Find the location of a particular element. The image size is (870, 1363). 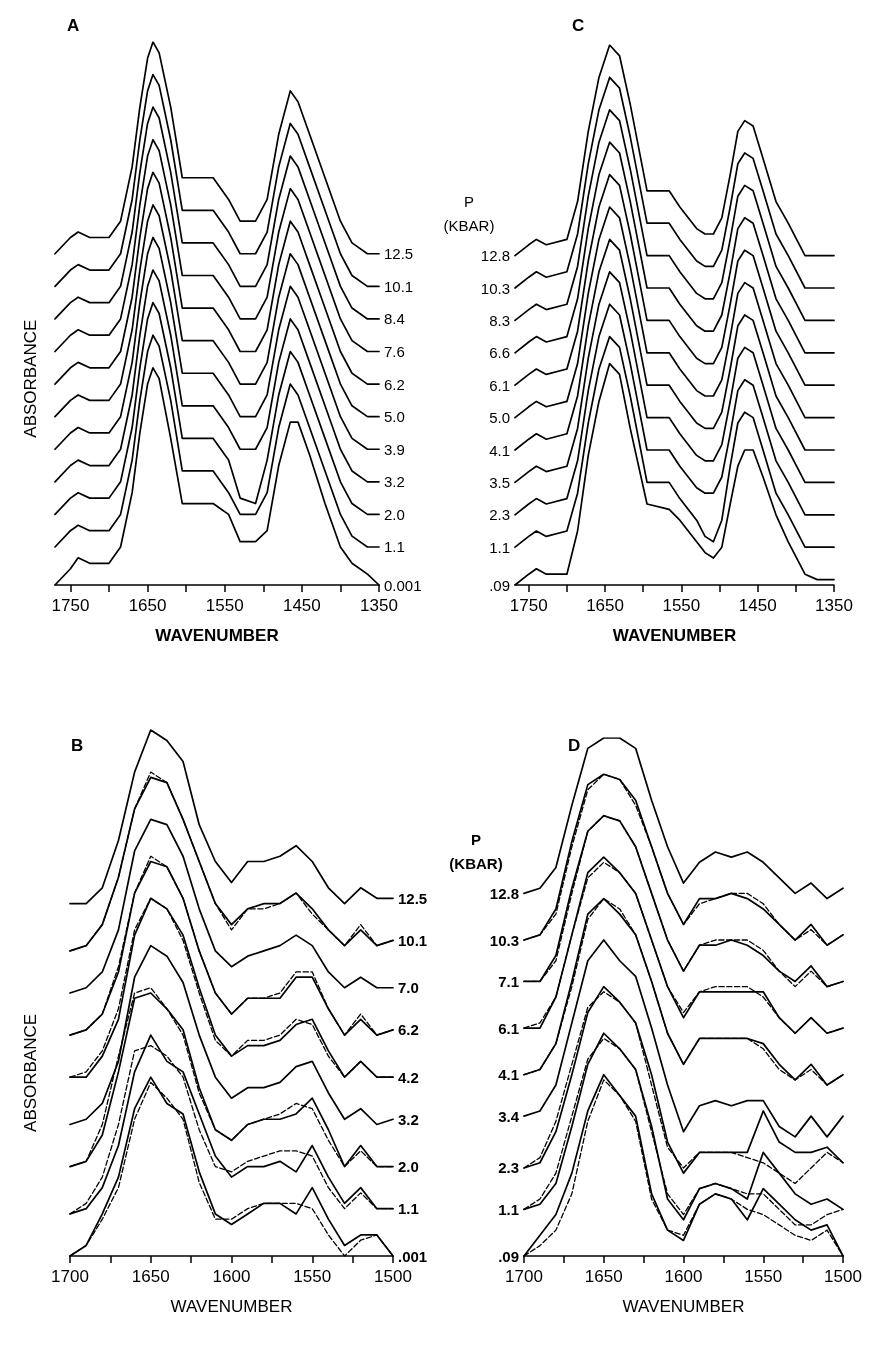

series-label: 3.5 is located at coordinates (499, 482).